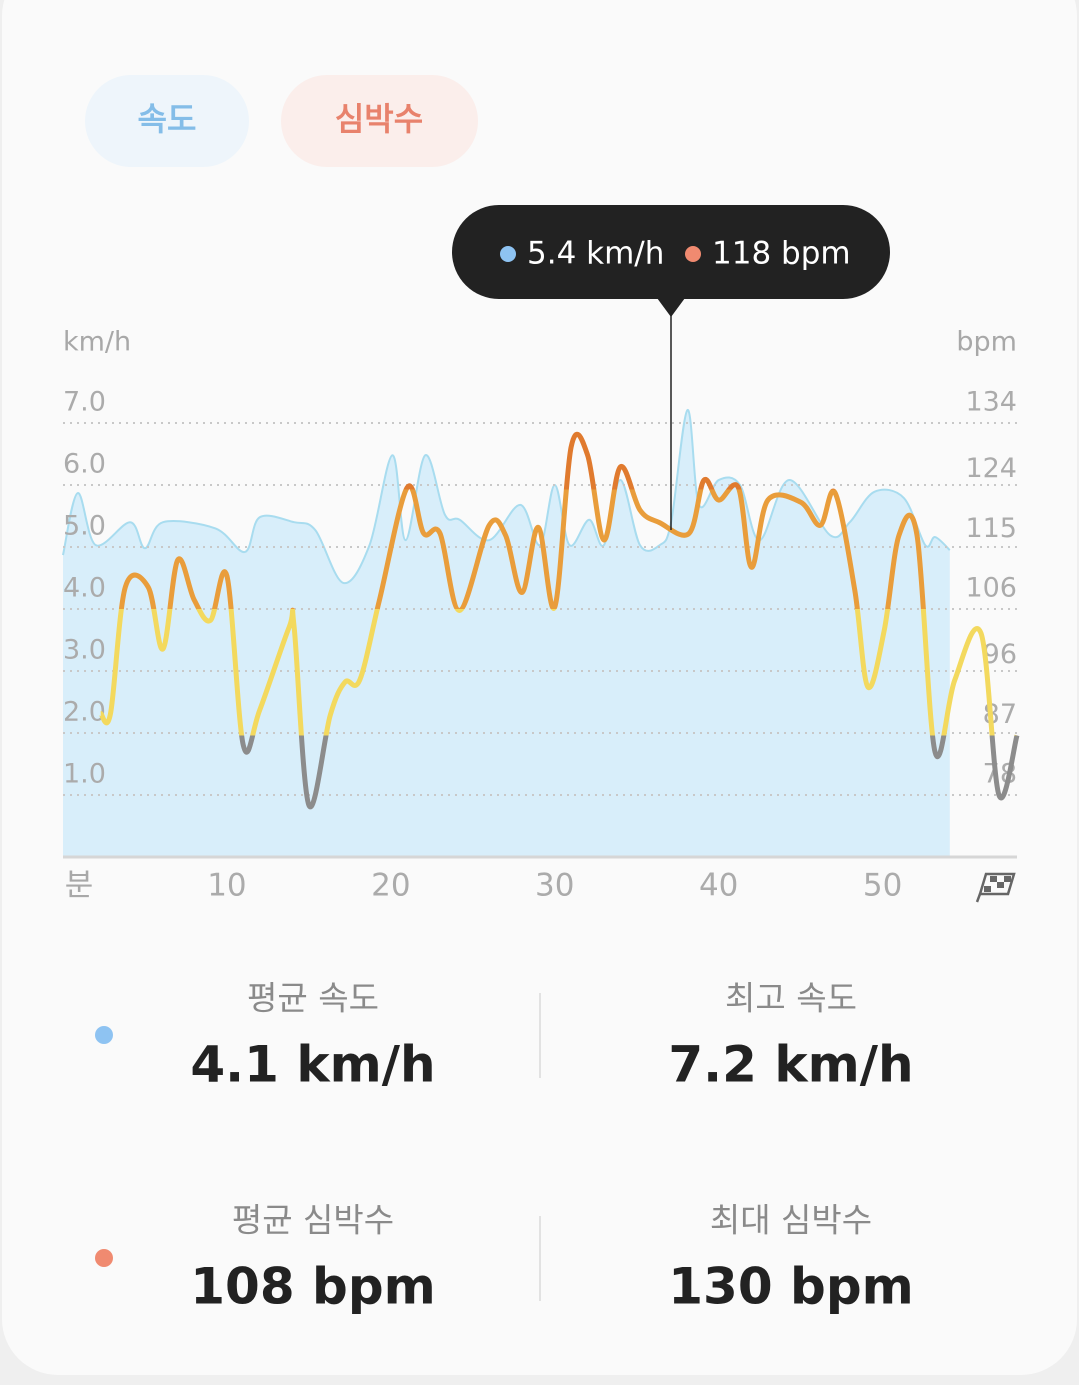  I want to click on tooltip-pointer, so click(671, 307).